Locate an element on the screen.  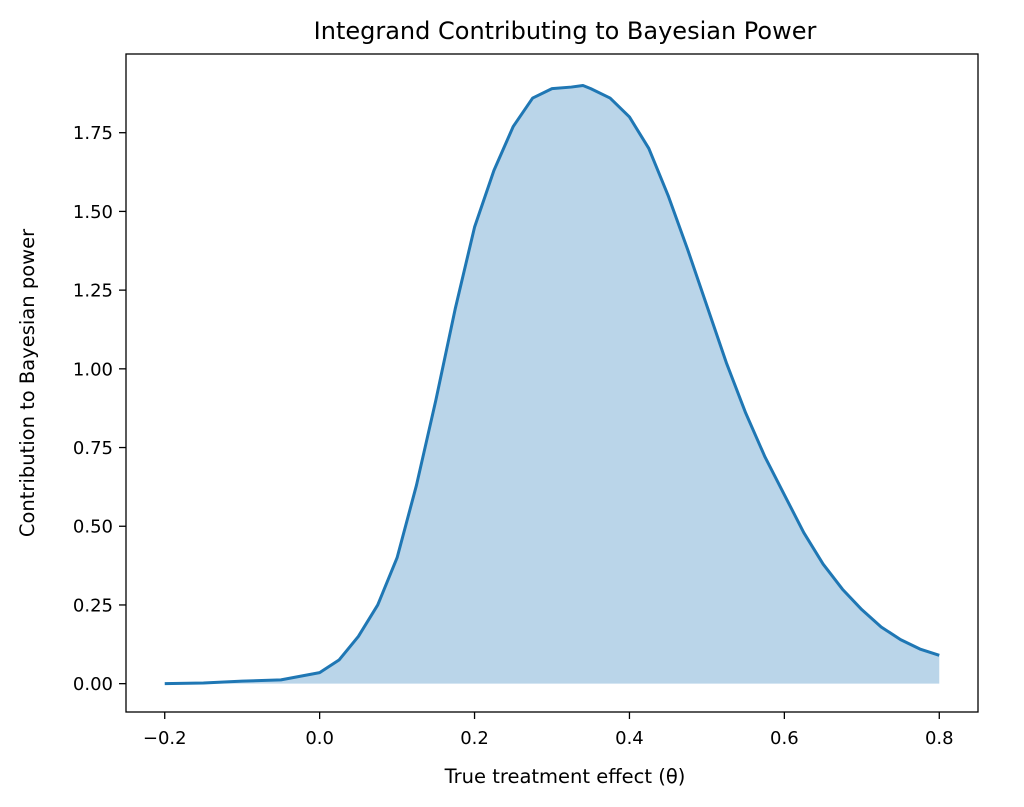
y-tick-label: 0.00 is located at coordinates (93, 684).